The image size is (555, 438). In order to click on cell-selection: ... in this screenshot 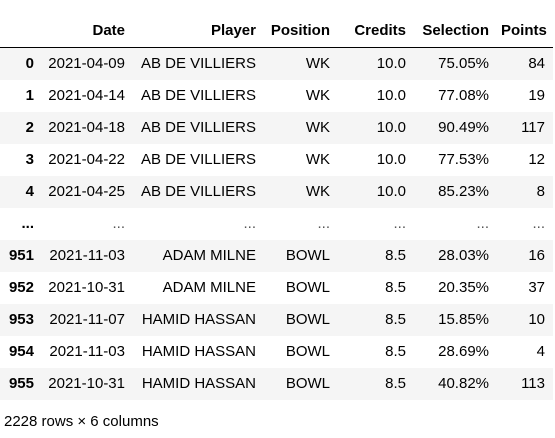, I will do `click(482, 223)`.